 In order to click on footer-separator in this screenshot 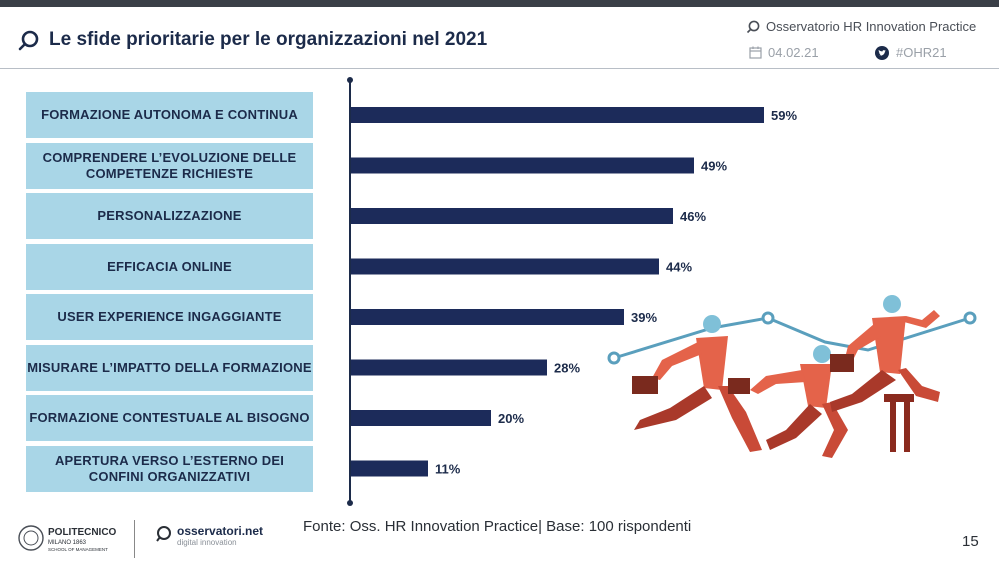, I will do `click(134, 539)`.